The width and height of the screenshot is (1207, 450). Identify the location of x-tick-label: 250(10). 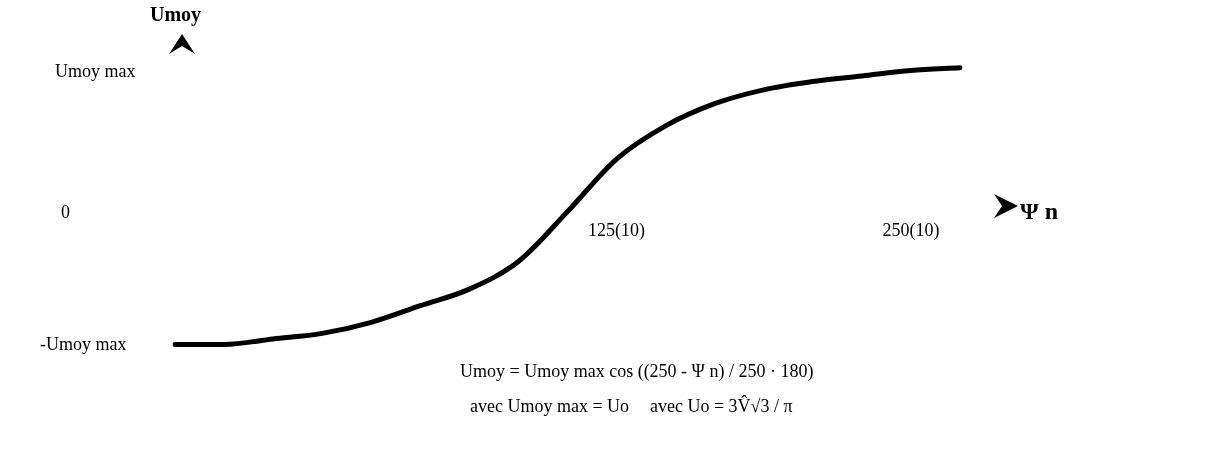
(911, 230).